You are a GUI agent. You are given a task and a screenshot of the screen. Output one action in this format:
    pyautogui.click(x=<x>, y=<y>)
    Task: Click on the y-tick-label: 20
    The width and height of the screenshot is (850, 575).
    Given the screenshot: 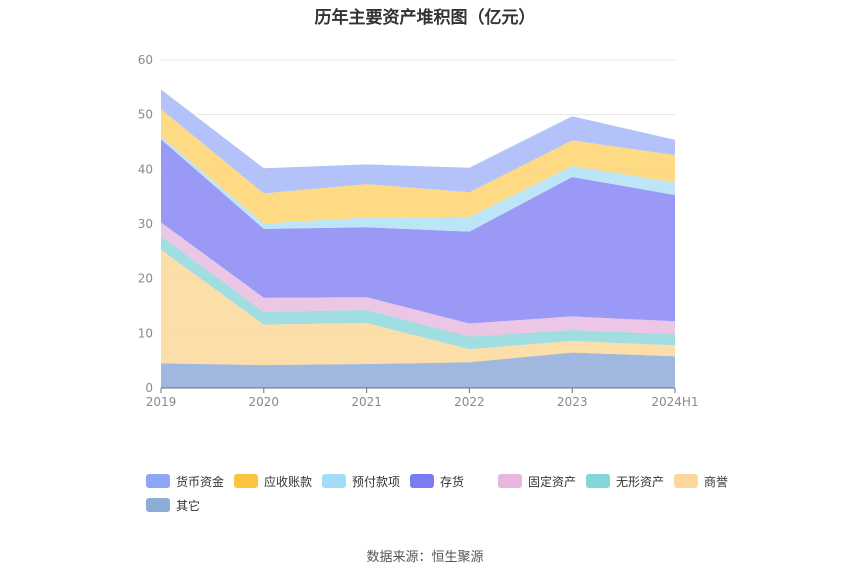 What is the action you would take?
    pyautogui.click(x=145, y=279)
    